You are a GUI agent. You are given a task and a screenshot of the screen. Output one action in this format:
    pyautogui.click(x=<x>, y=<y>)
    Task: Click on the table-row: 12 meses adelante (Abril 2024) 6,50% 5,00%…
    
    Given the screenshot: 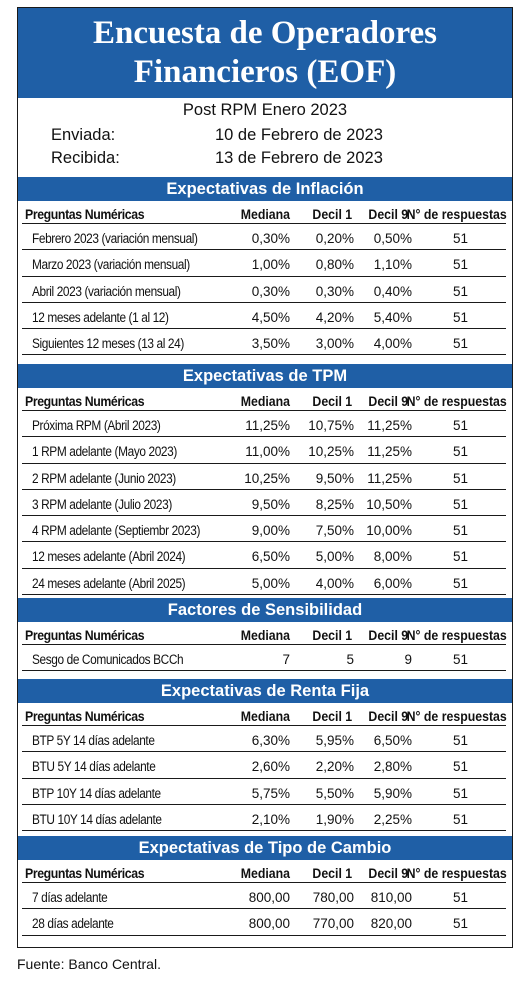 What is the action you would take?
    pyautogui.click(x=265, y=557)
    